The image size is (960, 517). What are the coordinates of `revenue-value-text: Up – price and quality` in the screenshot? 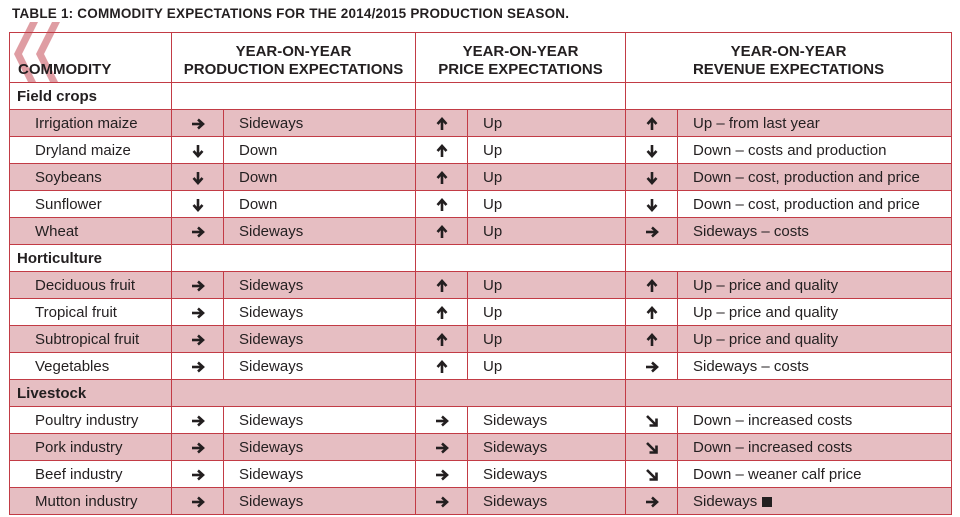 It's located at (766, 312).